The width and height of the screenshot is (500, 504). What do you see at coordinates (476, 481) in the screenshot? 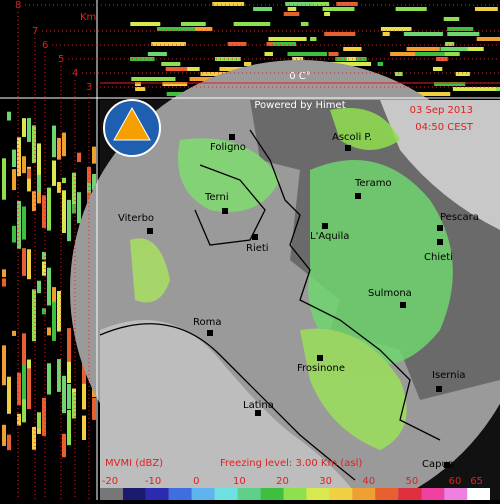
I see `scale-tick: 65` at bounding box center [476, 481].